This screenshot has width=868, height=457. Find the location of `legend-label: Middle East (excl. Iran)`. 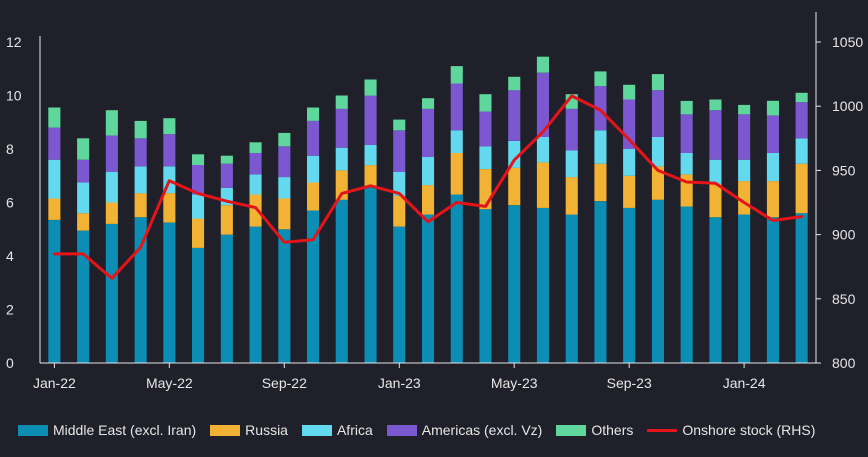

legend-label: Middle East (excl. Iran) is located at coordinates (125, 430).